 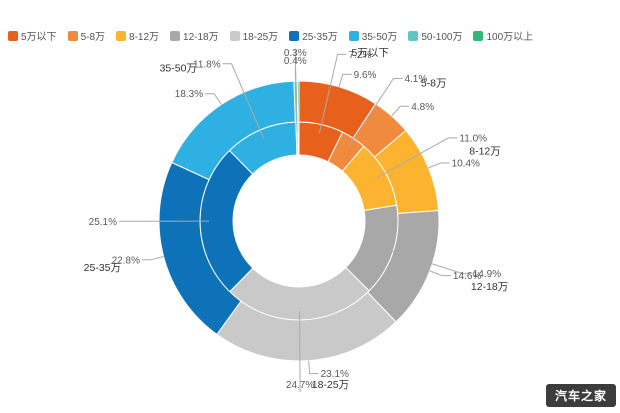 I want to click on donut-segment-outer-100万以上, so click(x=298, y=101).